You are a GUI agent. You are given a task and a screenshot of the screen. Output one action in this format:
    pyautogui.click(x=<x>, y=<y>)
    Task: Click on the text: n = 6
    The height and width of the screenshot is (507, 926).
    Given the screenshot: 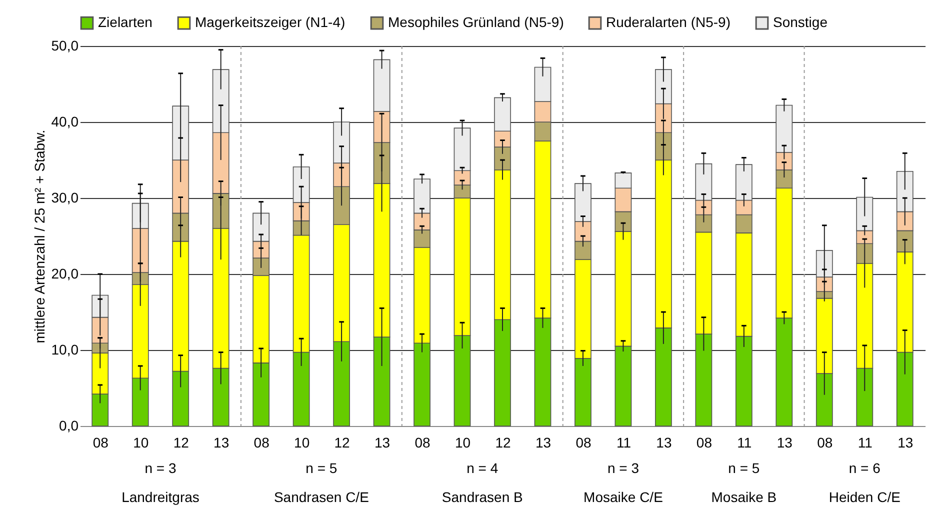 What is the action you would take?
    pyautogui.click(x=864, y=468)
    